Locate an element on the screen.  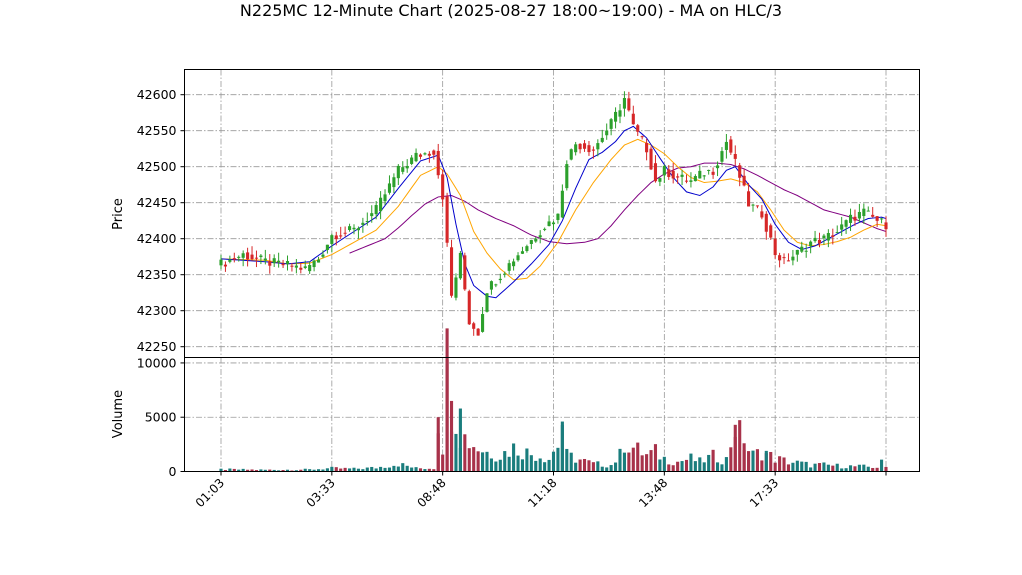
volume-axes-frame is located at coordinates (552, 414).